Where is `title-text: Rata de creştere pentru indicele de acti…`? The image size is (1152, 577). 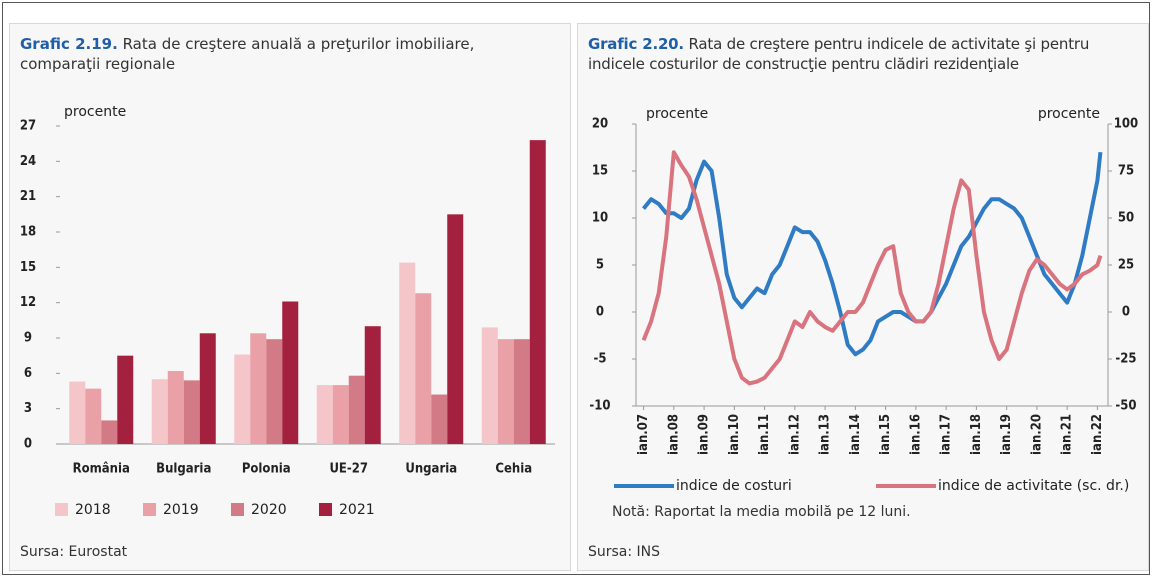
title-text: Rata de creştere pentru indicele de acti… is located at coordinates (839, 54).